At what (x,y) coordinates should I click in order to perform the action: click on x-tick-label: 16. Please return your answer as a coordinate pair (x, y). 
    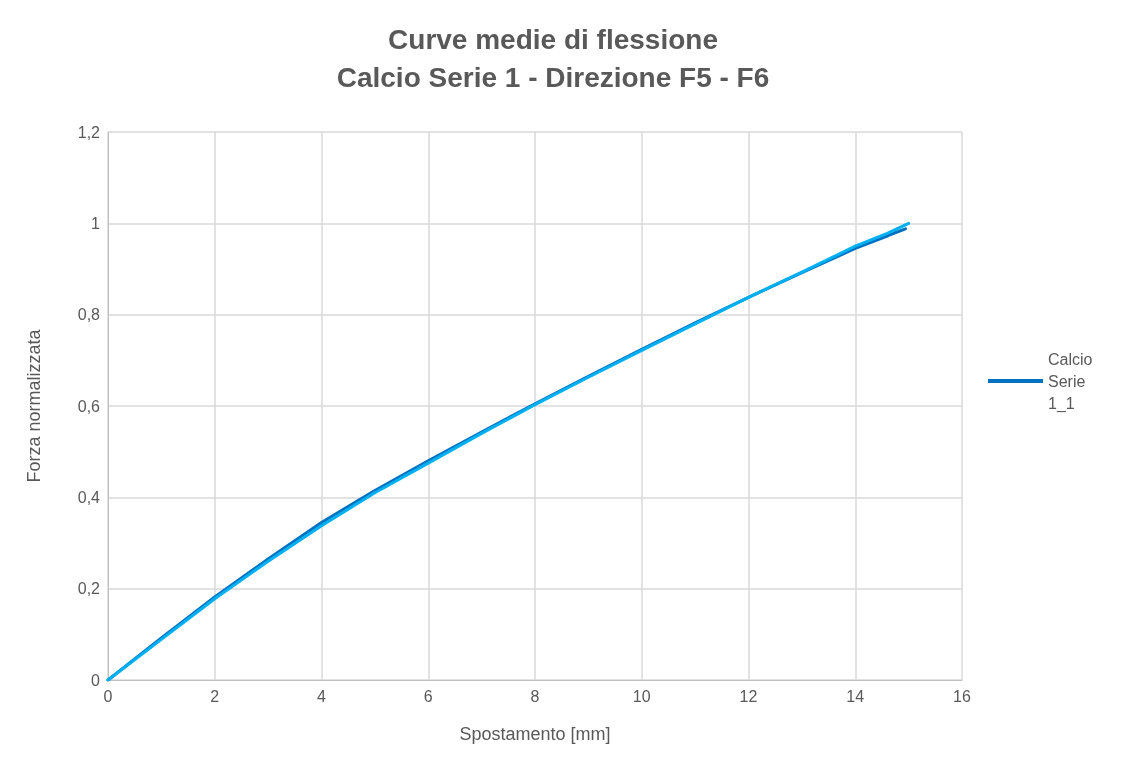
    Looking at the image, I should click on (962, 696).